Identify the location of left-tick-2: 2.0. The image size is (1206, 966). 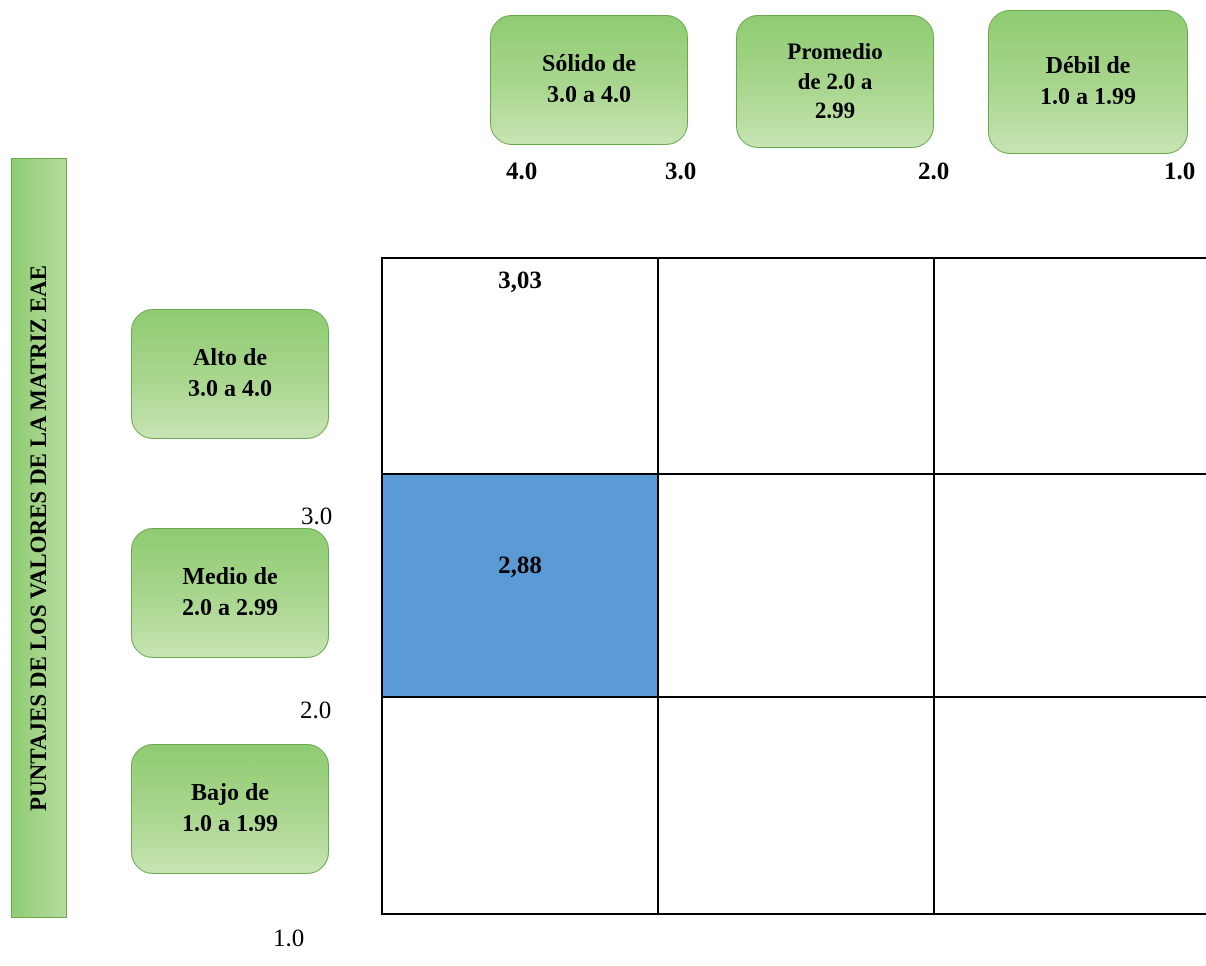
(316, 710).